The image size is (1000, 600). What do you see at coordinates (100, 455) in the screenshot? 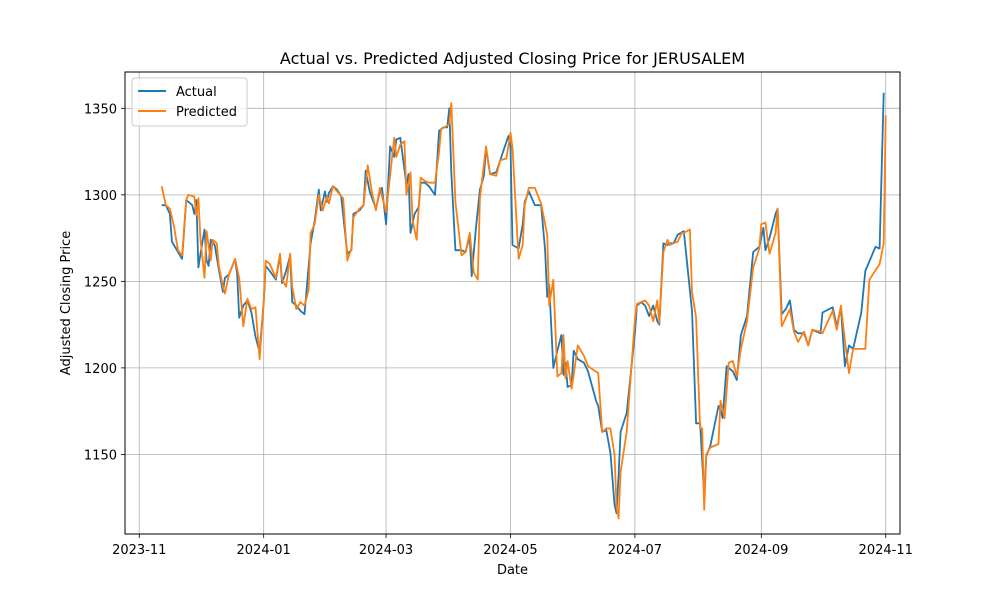
I see `y-tick-label: 1150` at bounding box center [100, 455].